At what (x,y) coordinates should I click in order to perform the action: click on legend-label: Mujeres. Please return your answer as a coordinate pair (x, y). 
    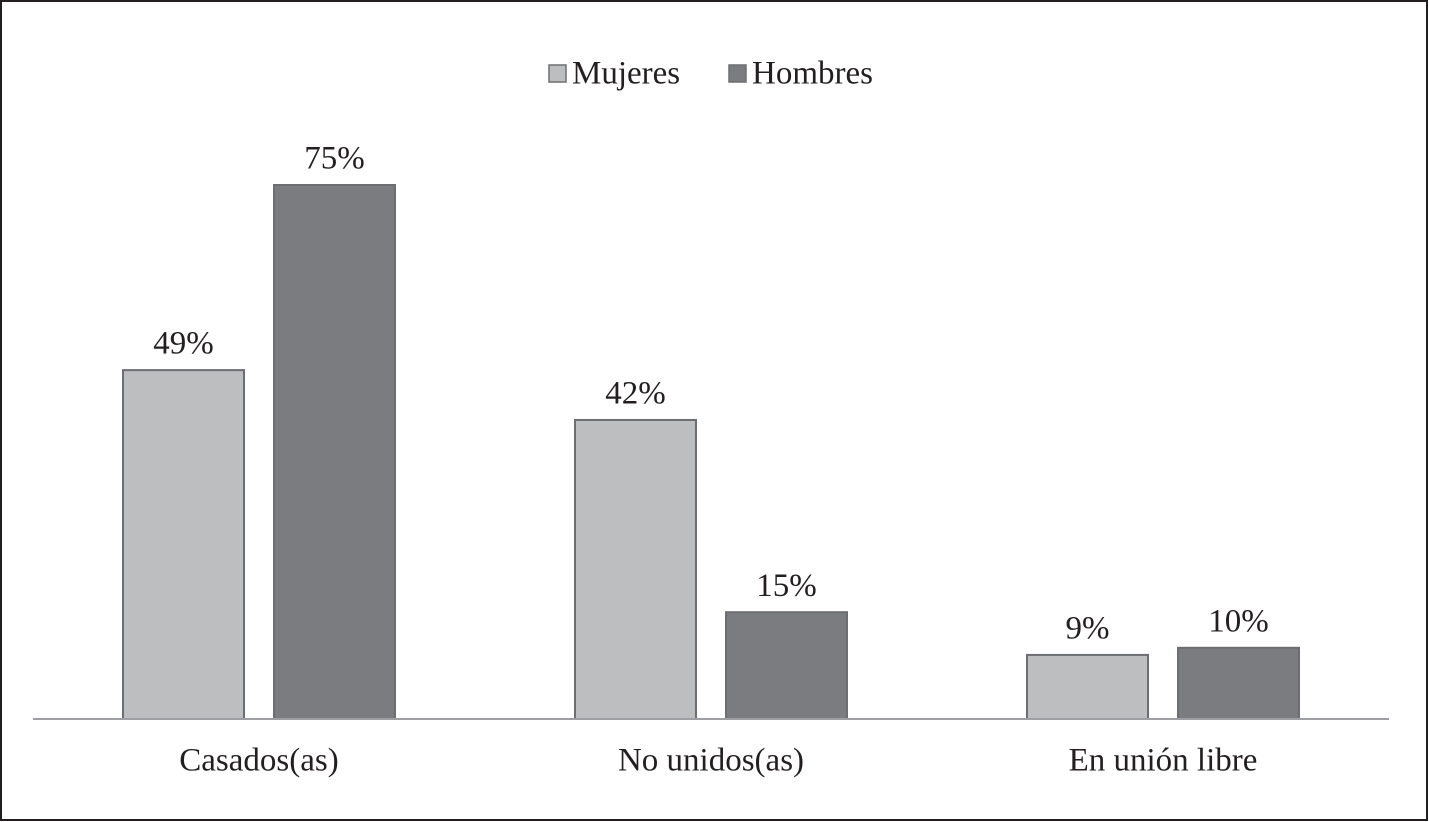
    Looking at the image, I should click on (626, 74).